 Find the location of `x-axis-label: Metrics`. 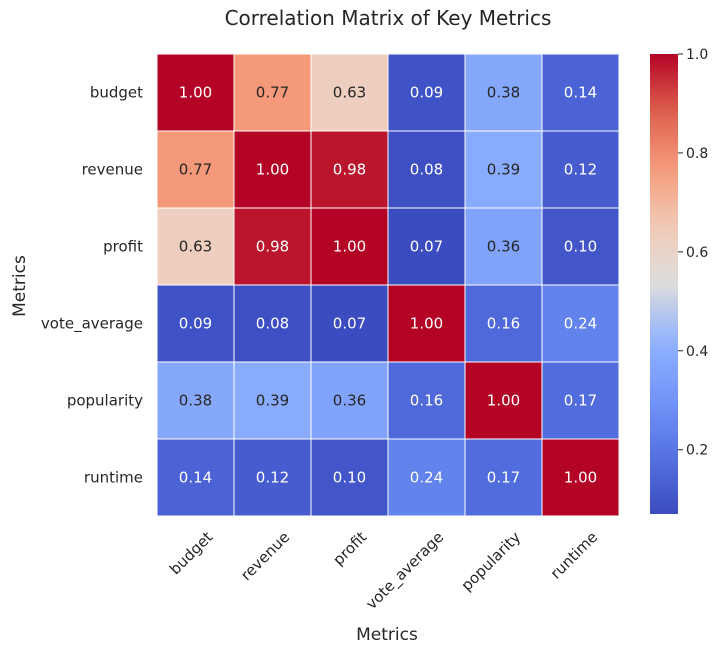

x-axis-label: Metrics is located at coordinates (387, 635).